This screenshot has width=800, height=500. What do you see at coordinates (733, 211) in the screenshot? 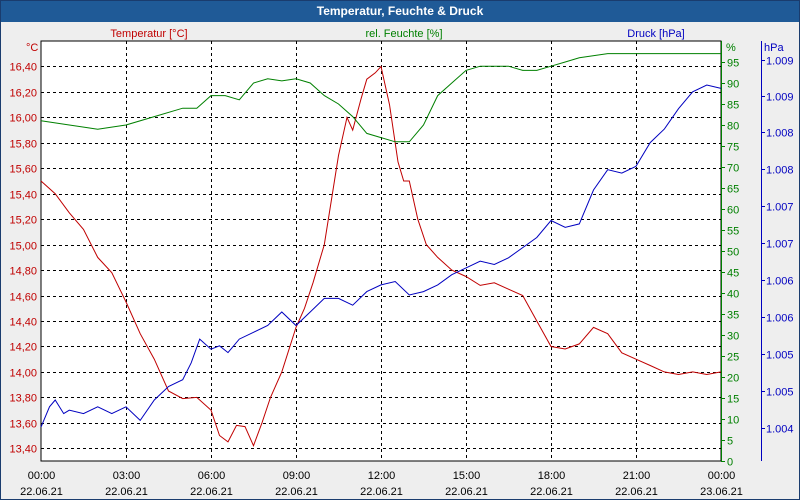
I see `humidity-tick-label: 60` at bounding box center [733, 211].